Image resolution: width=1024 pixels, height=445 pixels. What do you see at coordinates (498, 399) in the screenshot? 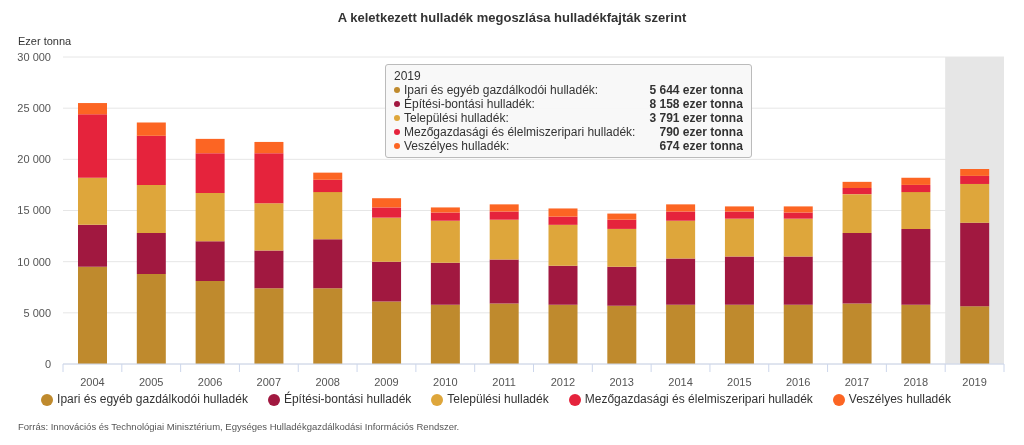
I see `legend-label: Települési hulladék` at bounding box center [498, 399].